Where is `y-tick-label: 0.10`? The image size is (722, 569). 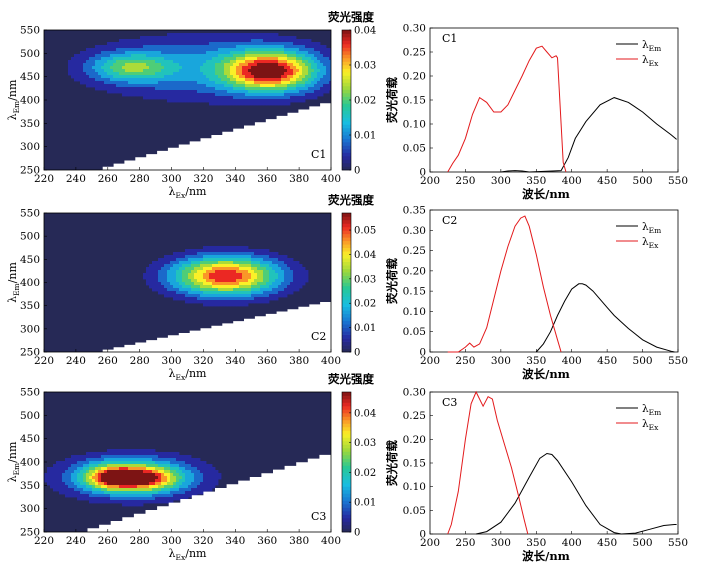
y-tick-label: 0.10 is located at coordinates (414, 487).